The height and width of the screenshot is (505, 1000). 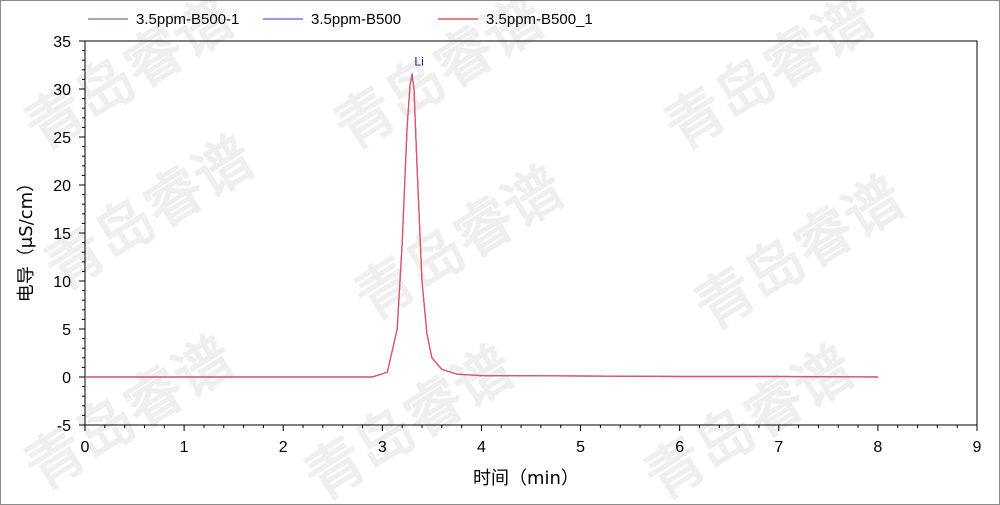 I want to click on y-tick-label: 20, so click(x=62, y=186).